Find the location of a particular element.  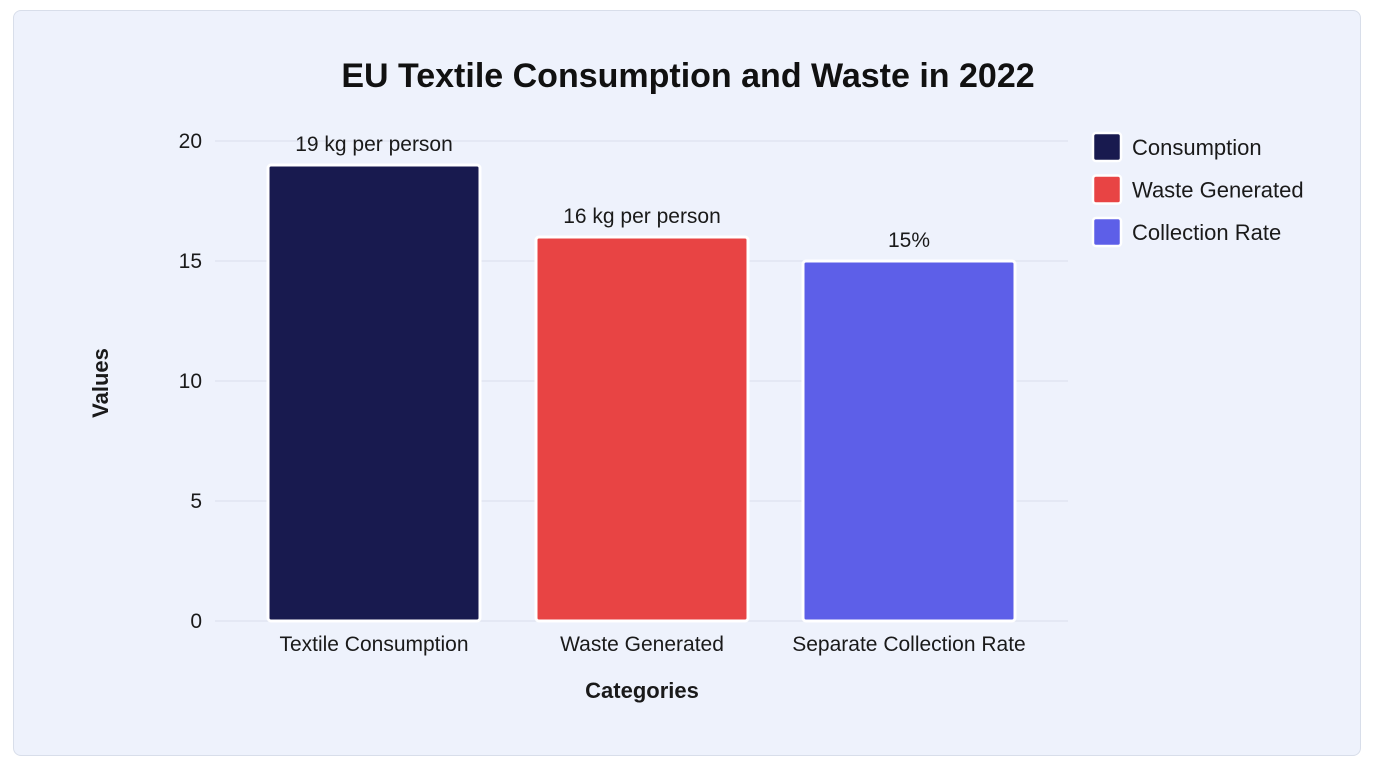

y-tick-label: 0 is located at coordinates (196, 621).